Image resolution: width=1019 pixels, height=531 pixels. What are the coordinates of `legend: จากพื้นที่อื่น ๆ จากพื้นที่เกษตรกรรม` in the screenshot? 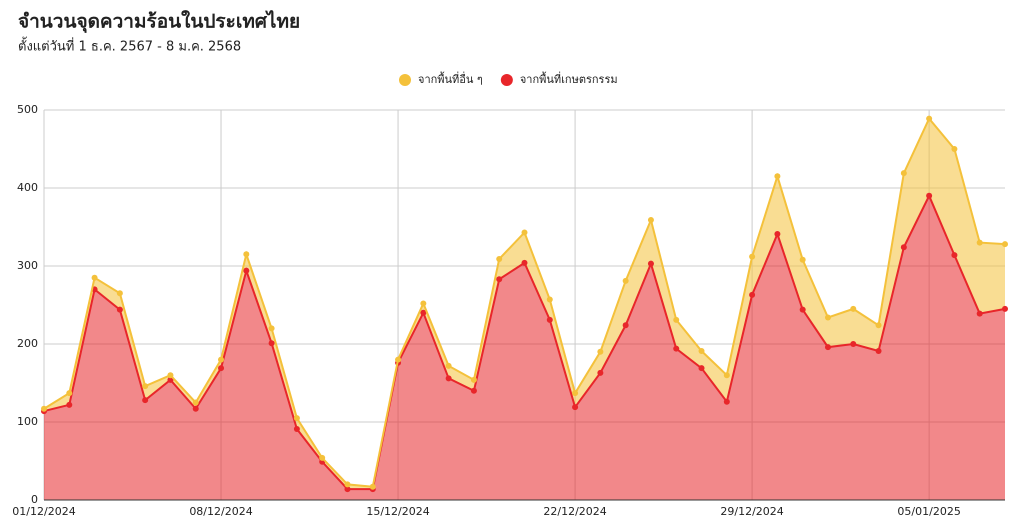 It's located at (508, 78).